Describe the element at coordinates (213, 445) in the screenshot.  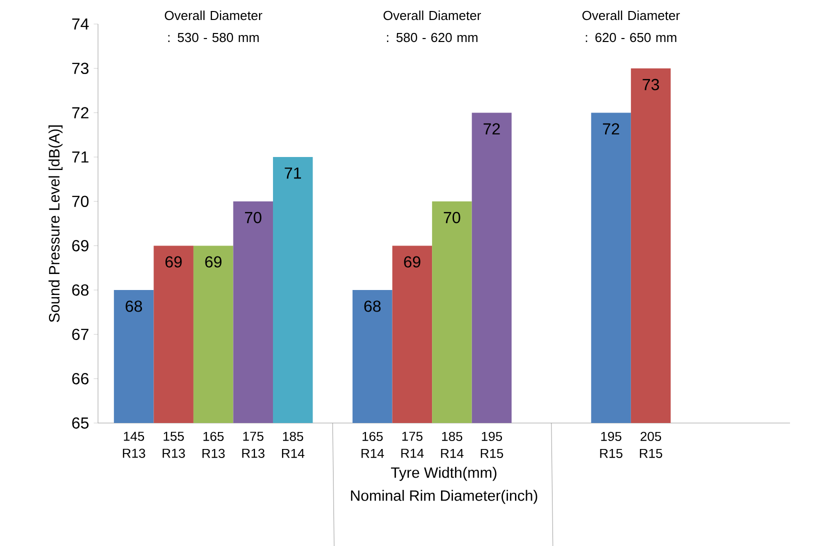
I see `x-tick-label: 165 R13` at that location.